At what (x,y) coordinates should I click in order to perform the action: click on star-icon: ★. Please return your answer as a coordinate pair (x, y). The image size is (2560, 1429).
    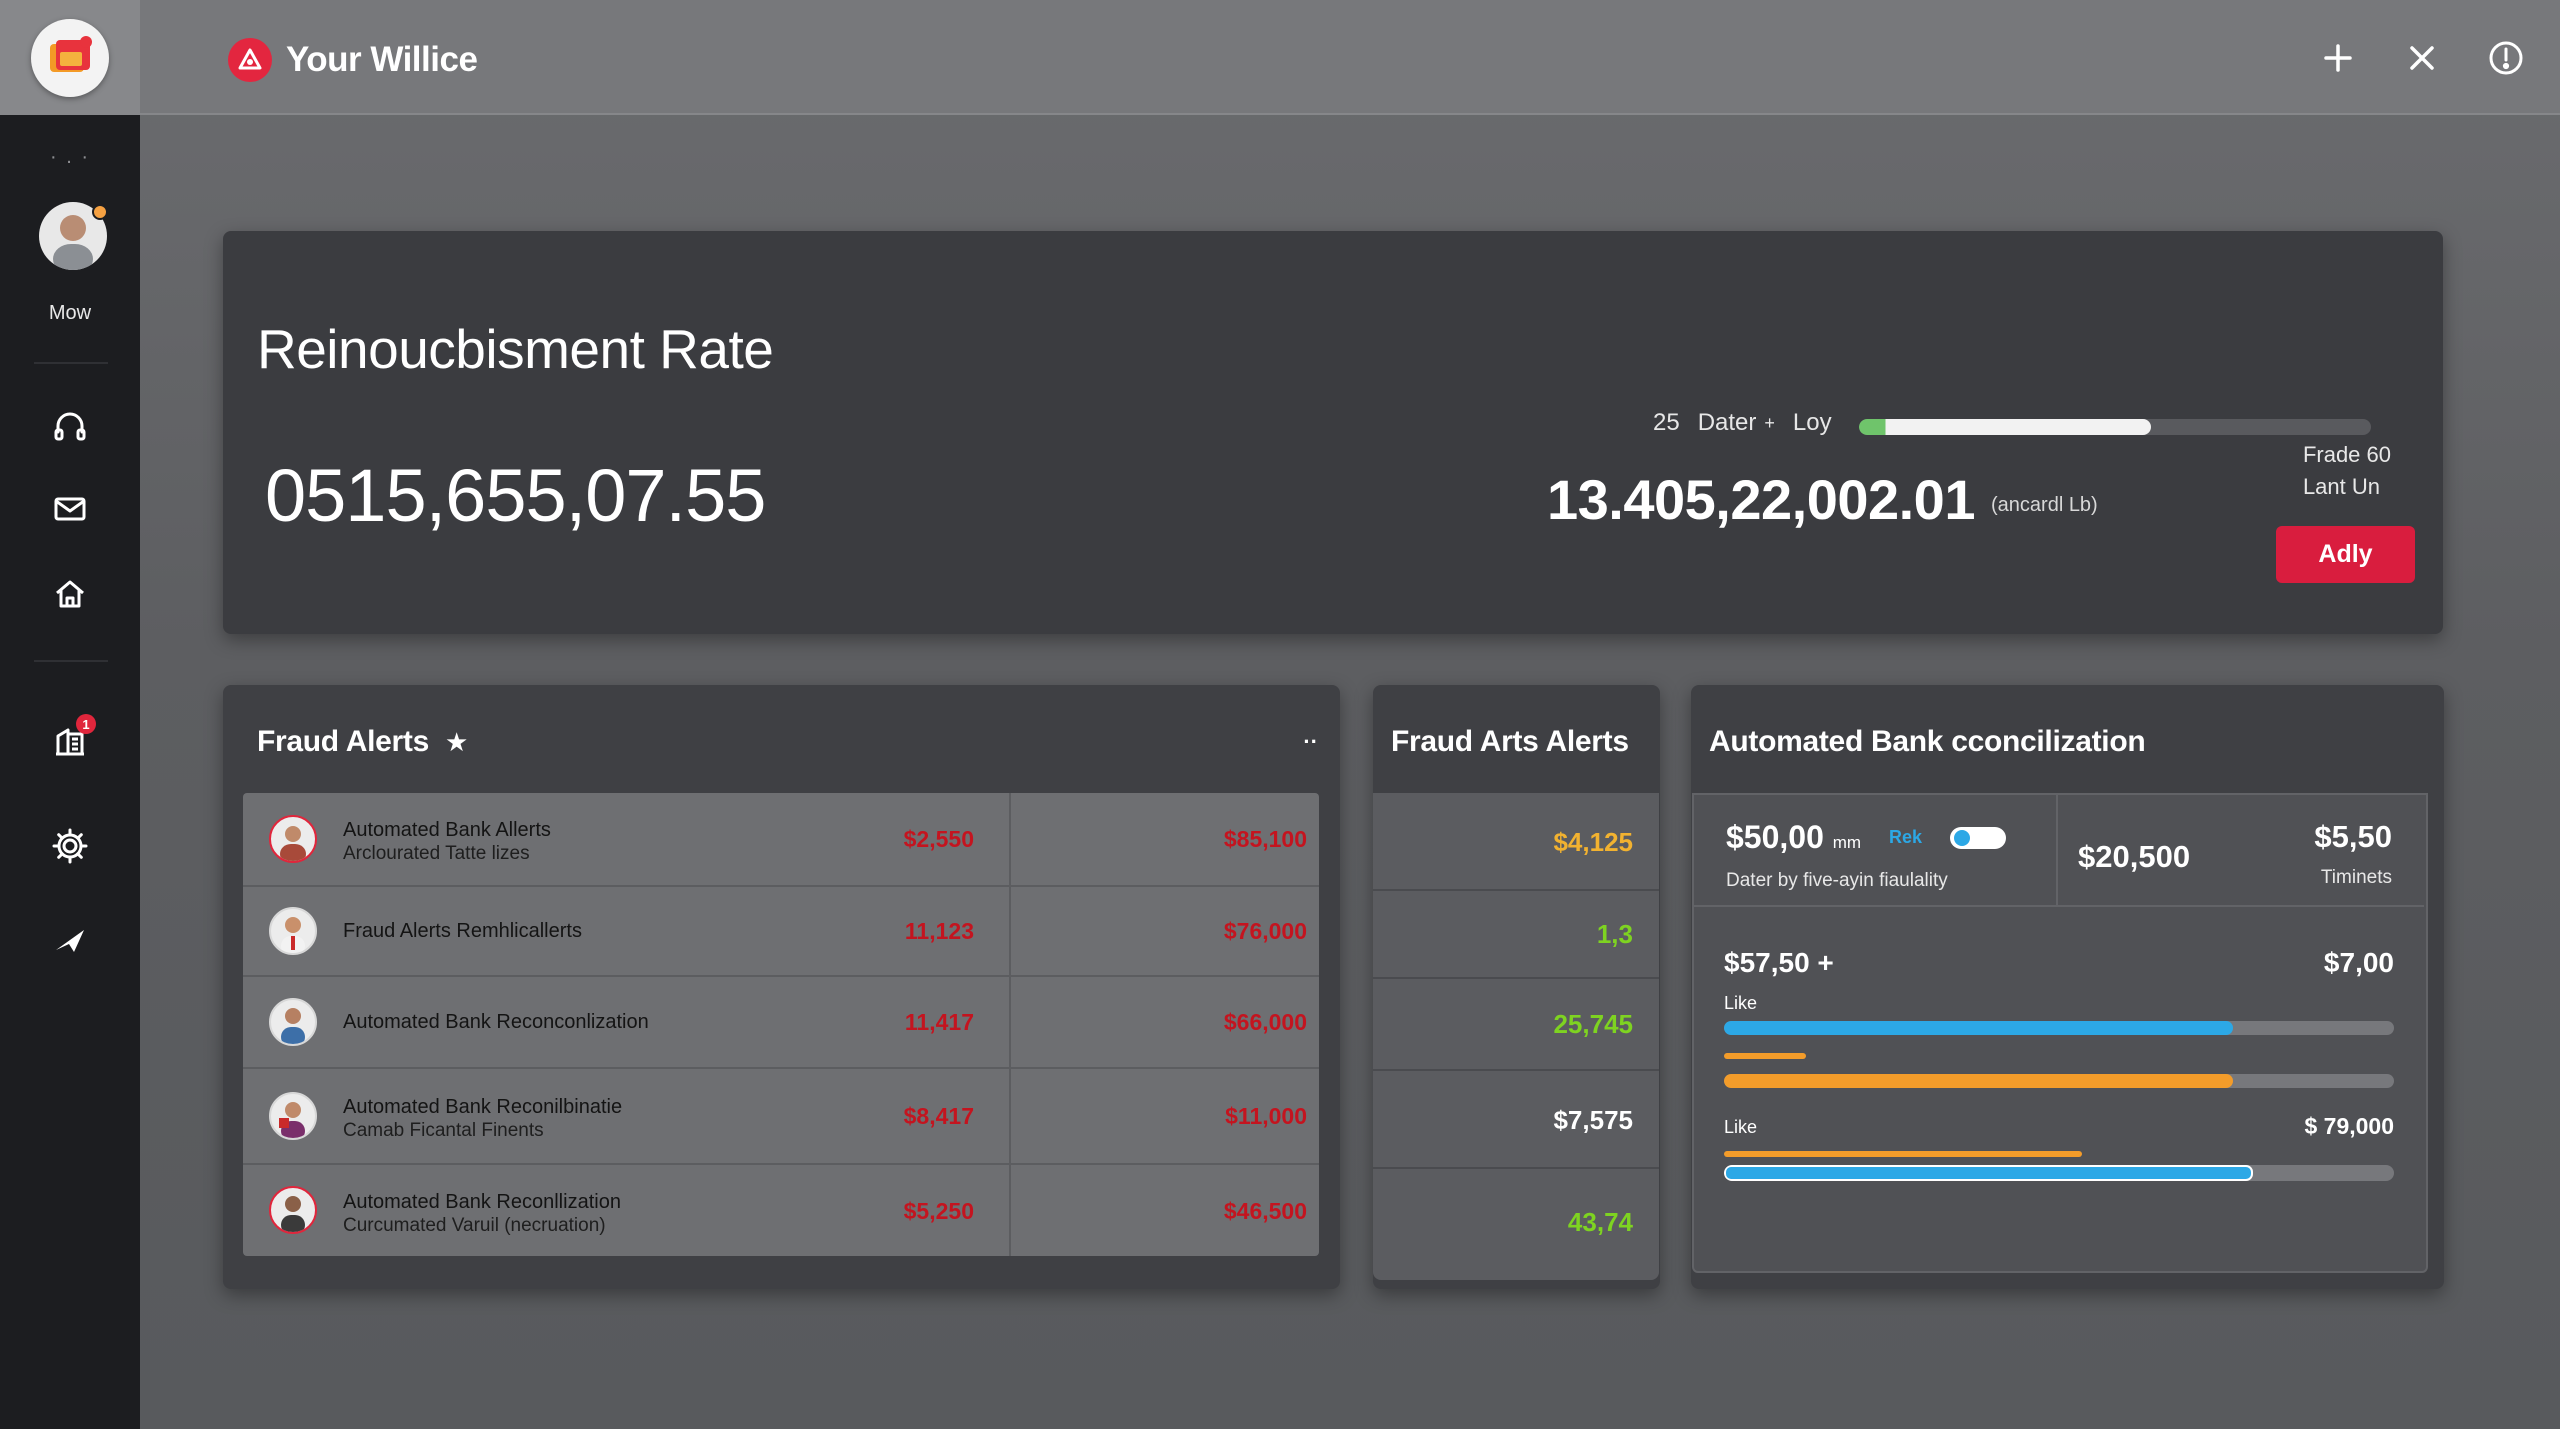
    Looking at the image, I should click on (457, 742).